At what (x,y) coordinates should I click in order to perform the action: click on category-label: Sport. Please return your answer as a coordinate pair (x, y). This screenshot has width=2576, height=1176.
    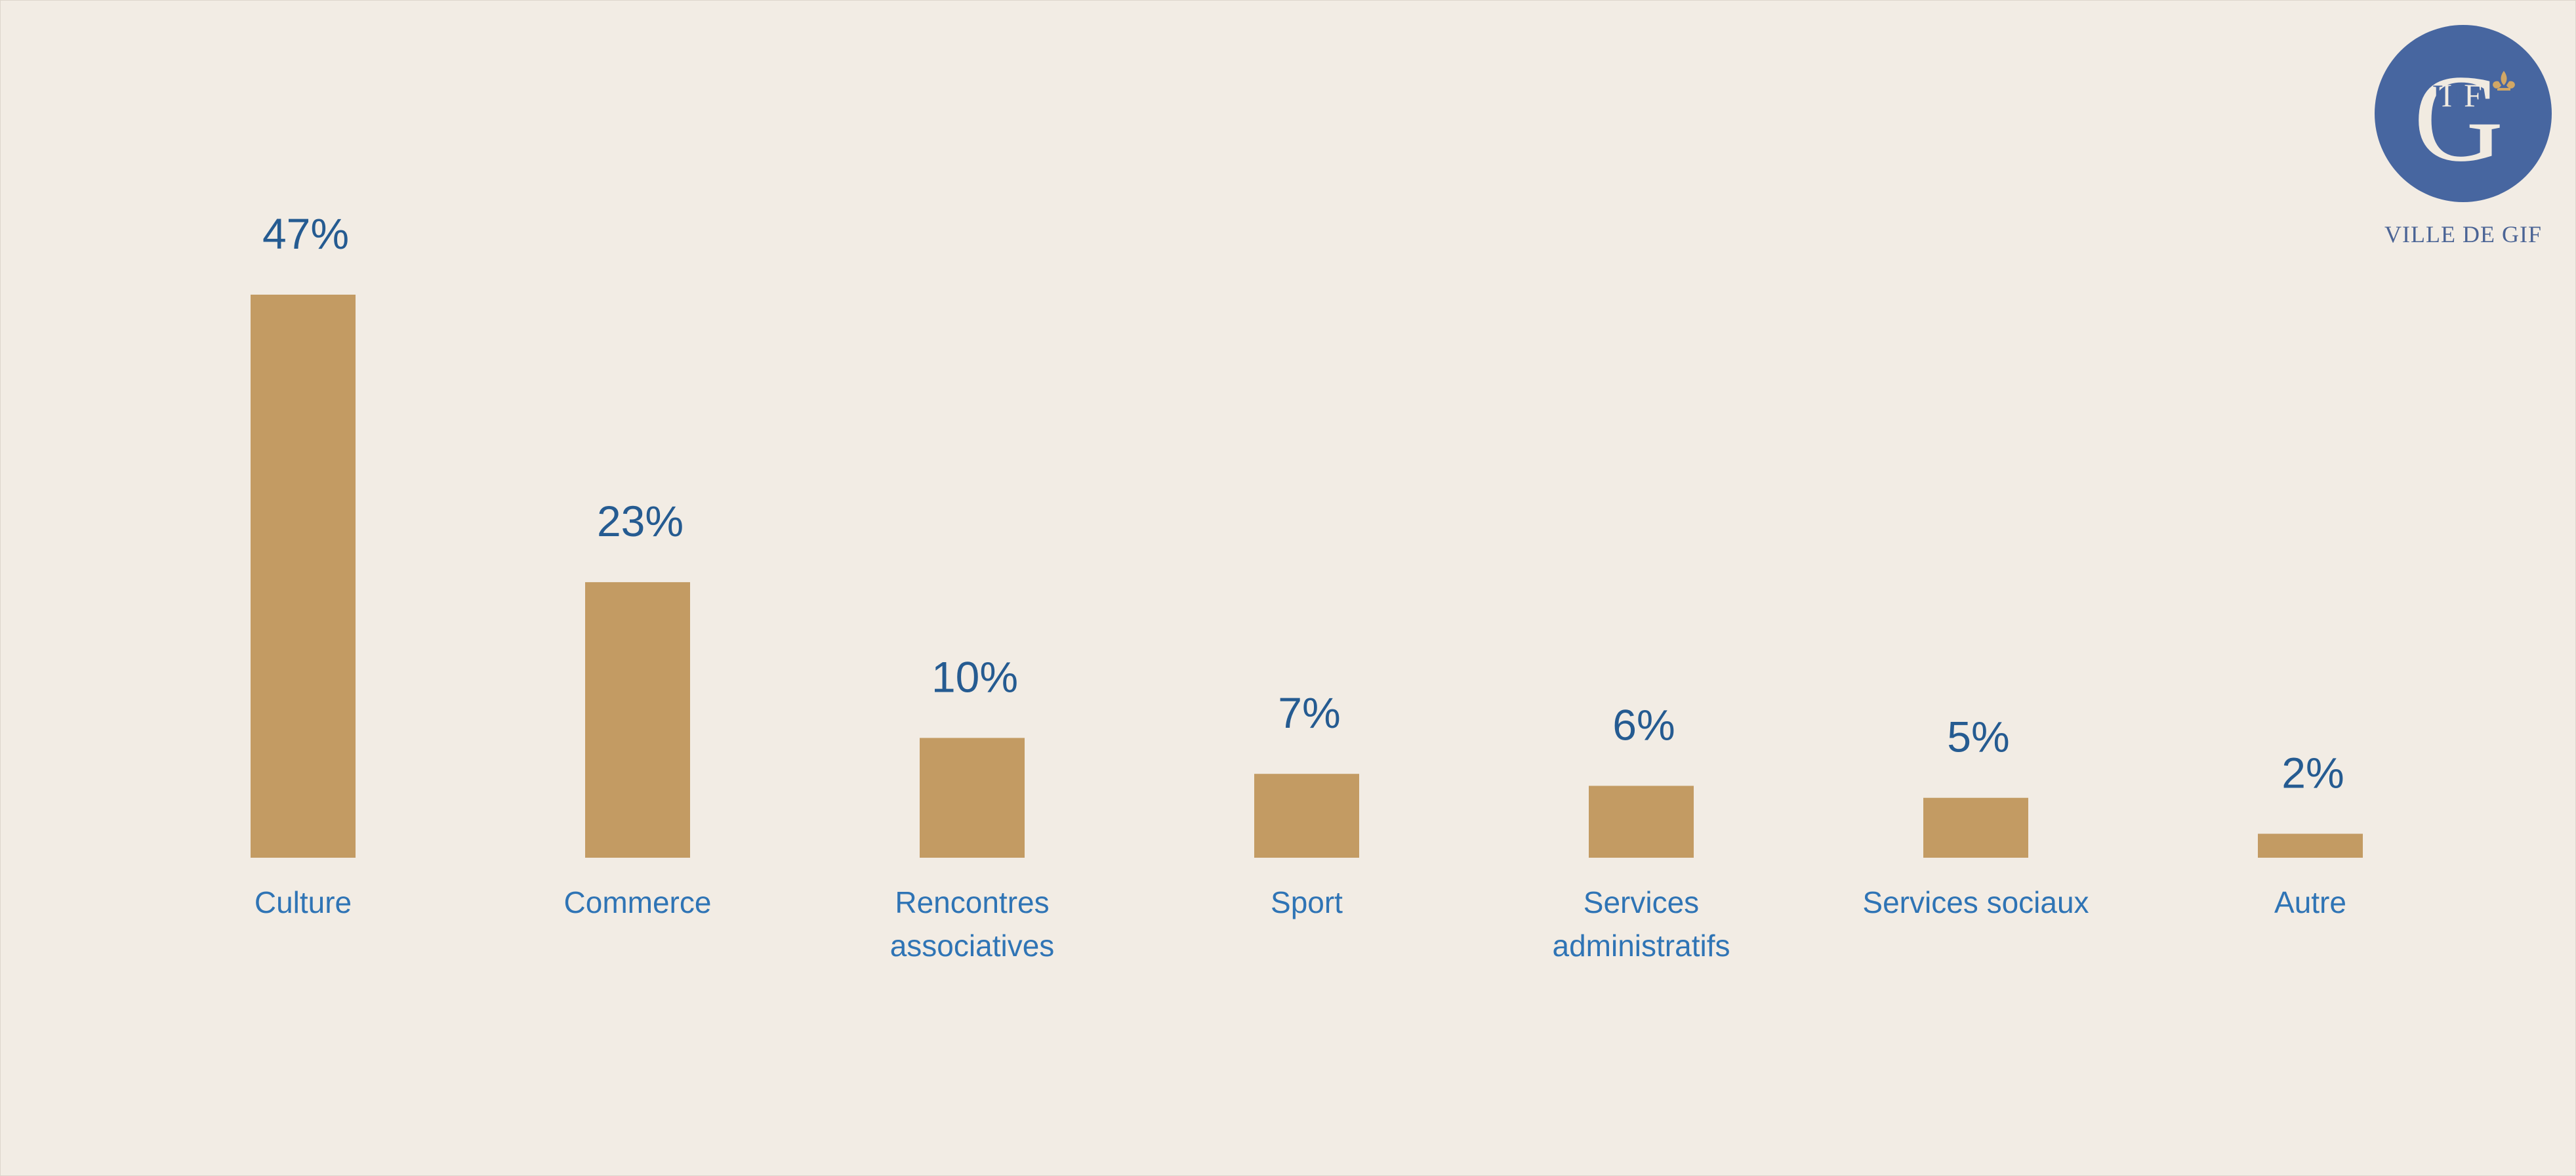
    Looking at the image, I should click on (1307, 902).